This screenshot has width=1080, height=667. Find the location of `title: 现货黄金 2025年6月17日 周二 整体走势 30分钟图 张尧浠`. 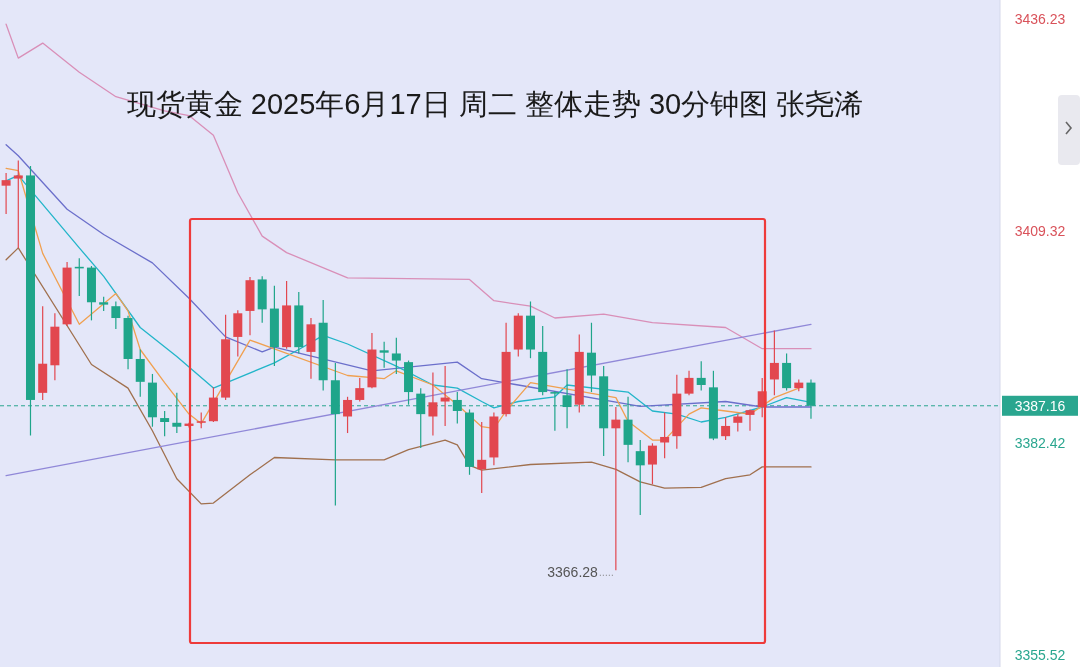

title: 现货黄金 2025年6月17日 周二 整体走势 30分钟图 张尧浠 is located at coordinates (495, 104).